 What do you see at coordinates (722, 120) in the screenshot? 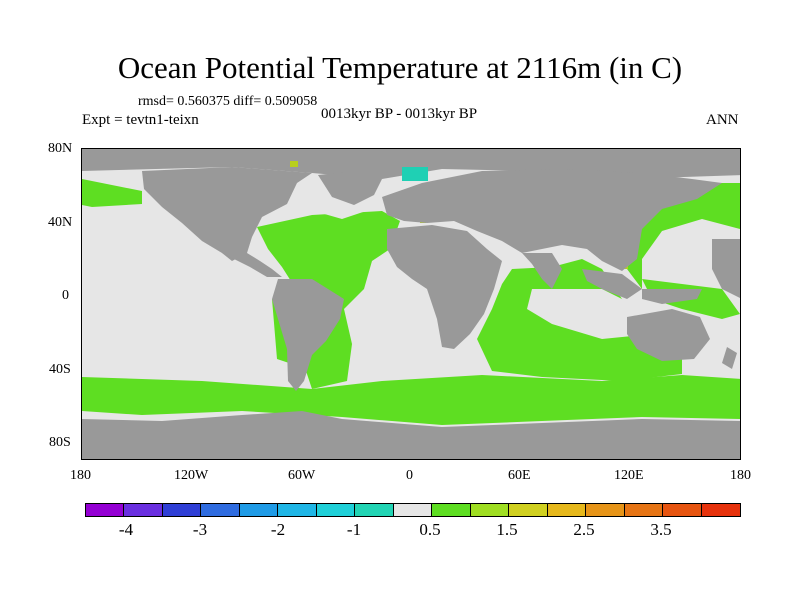
I see `season-label: ANN` at bounding box center [722, 120].